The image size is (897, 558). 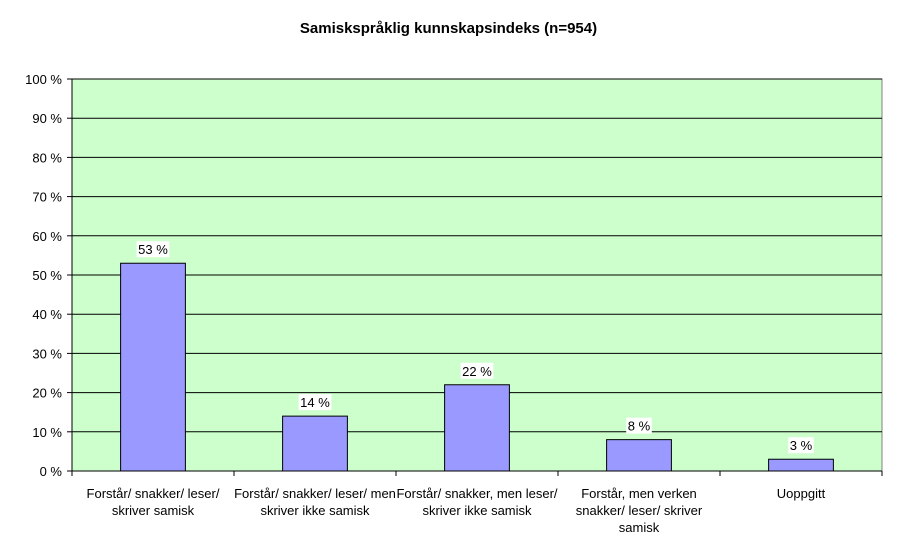 I want to click on y-tick-label: 50 %, so click(x=47, y=275).